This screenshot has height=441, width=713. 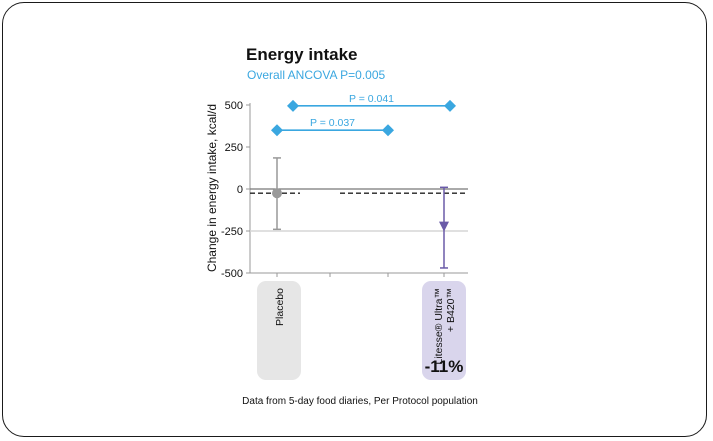 What do you see at coordinates (234, 148) in the screenshot?
I see `y-tick-label: 250` at bounding box center [234, 148].